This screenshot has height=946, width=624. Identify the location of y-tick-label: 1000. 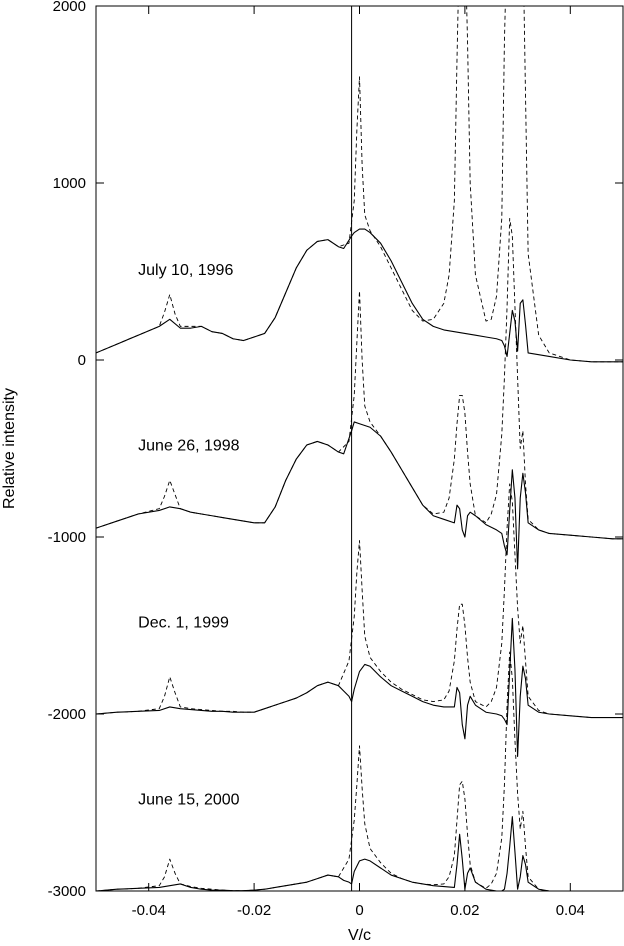
(69, 183).